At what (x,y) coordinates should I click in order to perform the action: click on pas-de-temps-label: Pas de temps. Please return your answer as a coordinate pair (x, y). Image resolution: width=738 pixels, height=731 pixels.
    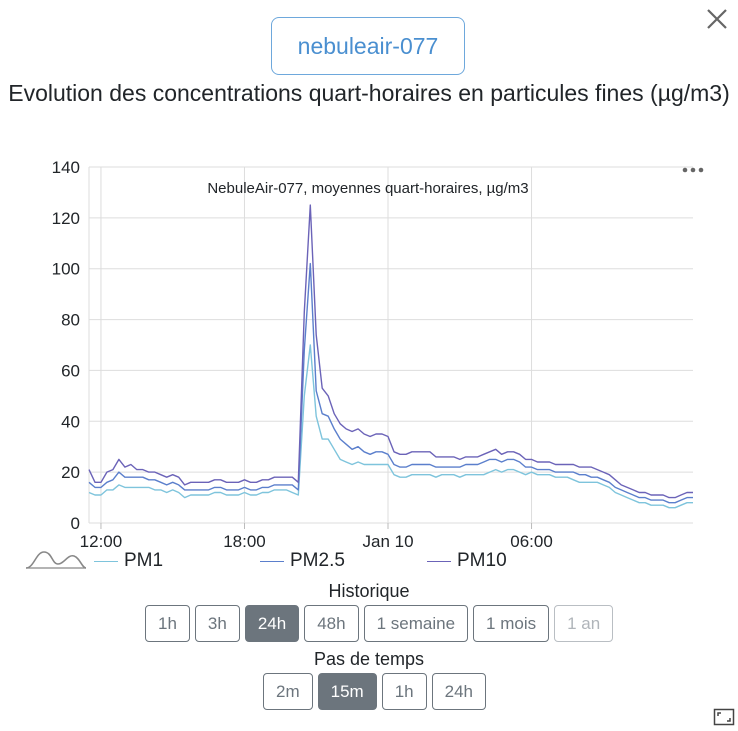
    Looking at the image, I should click on (369, 659).